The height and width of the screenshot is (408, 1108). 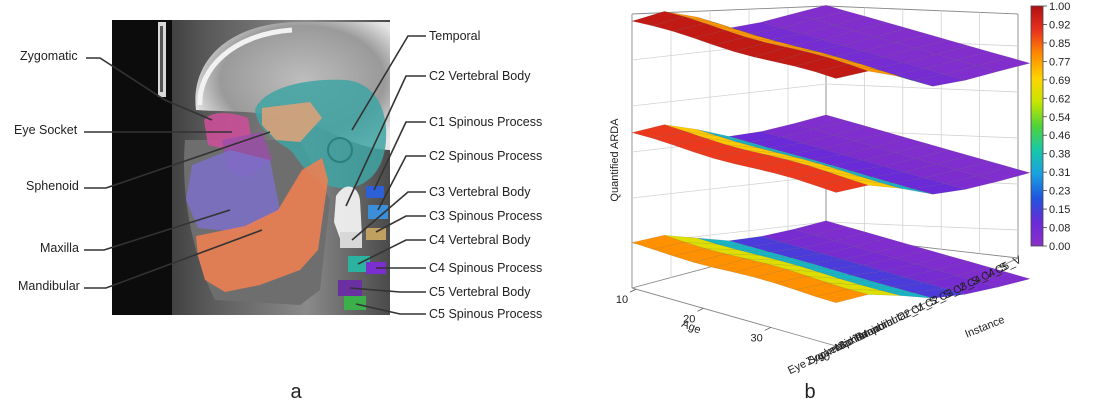 I want to click on region-c3-spinous, so click(x=376, y=234).